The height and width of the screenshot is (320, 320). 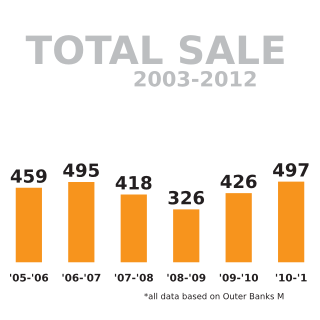 What do you see at coordinates (186, 278) in the screenshot?
I see `x-tick-label: '08-'09` at bounding box center [186, 278].